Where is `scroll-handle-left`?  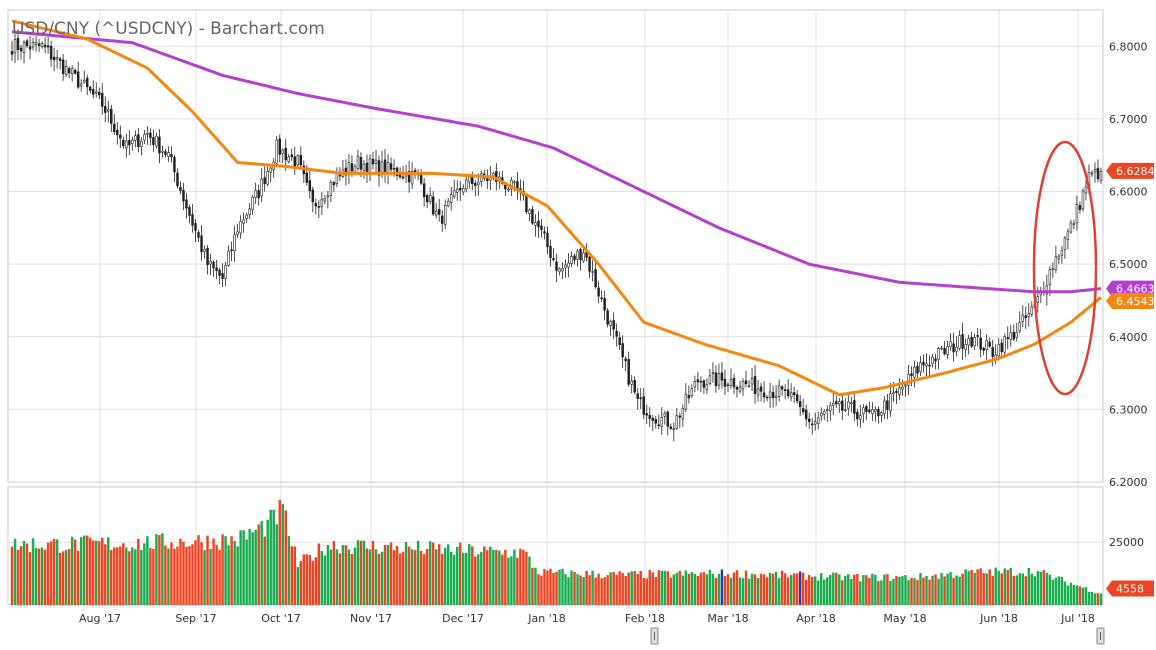
scroll-handle-left is located at coordinates (654, 636).